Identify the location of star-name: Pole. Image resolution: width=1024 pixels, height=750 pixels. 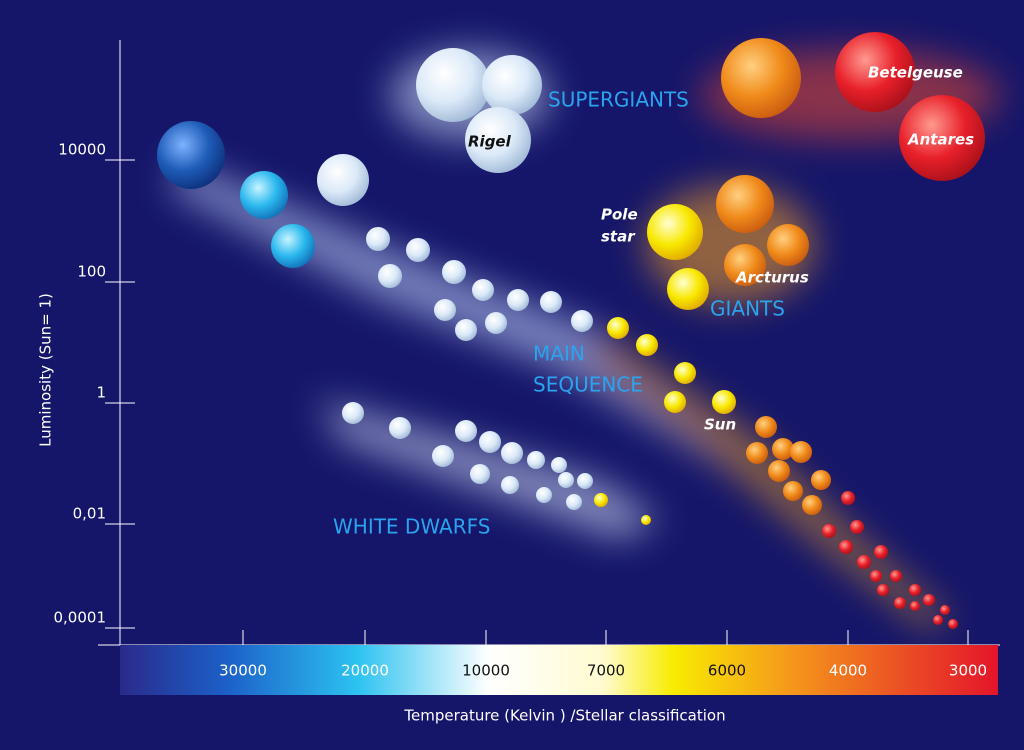
(619, 215).